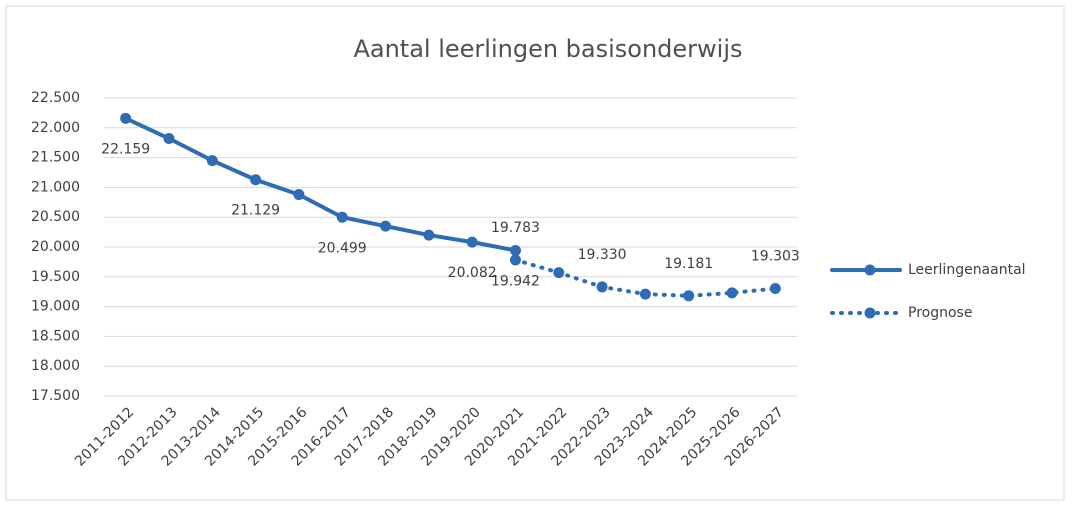 Image resolution: width=1072 pixels, height=508 pixels. Describe the element at coordinates (940, 313) in the screenshot. I see `legend-label: Prognose` at that location.